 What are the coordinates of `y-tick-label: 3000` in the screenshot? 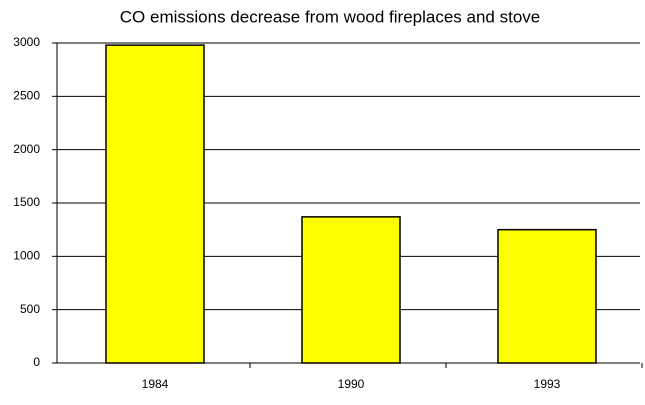 It's located at (26, 42).